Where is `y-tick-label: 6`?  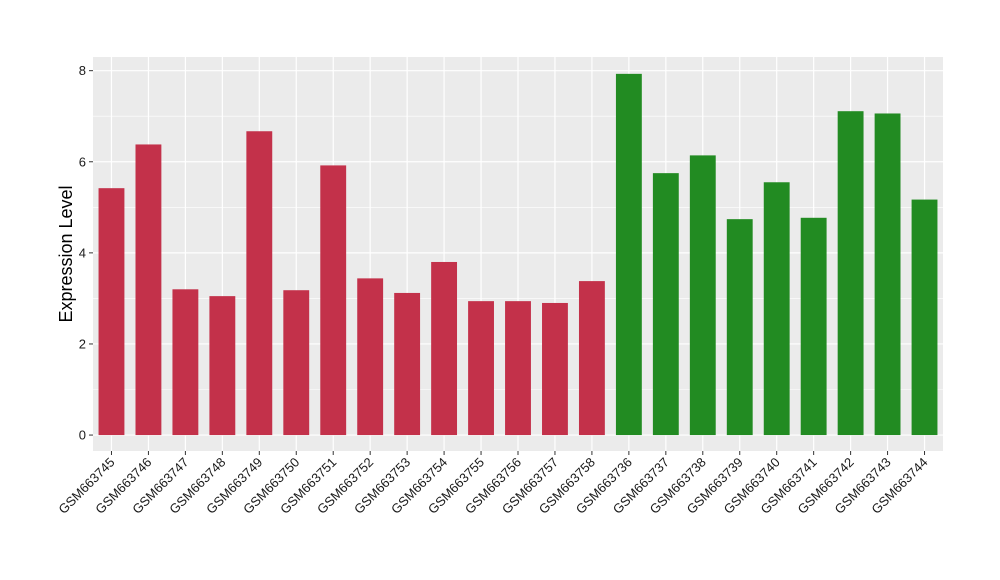
y-tick-label: 6 is located at coordinates (82, 161).